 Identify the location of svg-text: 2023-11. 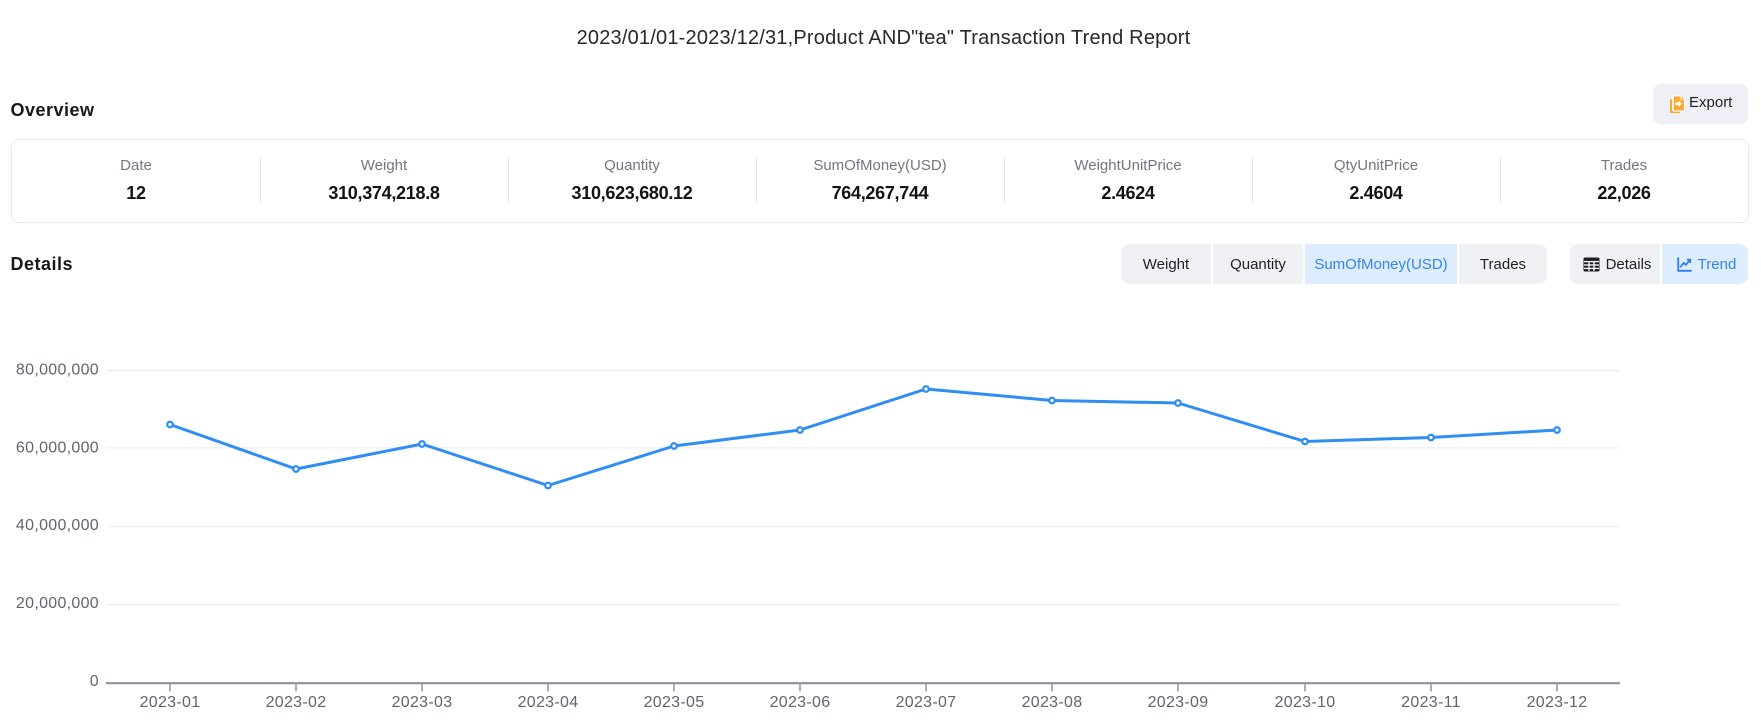
(1431, 702).